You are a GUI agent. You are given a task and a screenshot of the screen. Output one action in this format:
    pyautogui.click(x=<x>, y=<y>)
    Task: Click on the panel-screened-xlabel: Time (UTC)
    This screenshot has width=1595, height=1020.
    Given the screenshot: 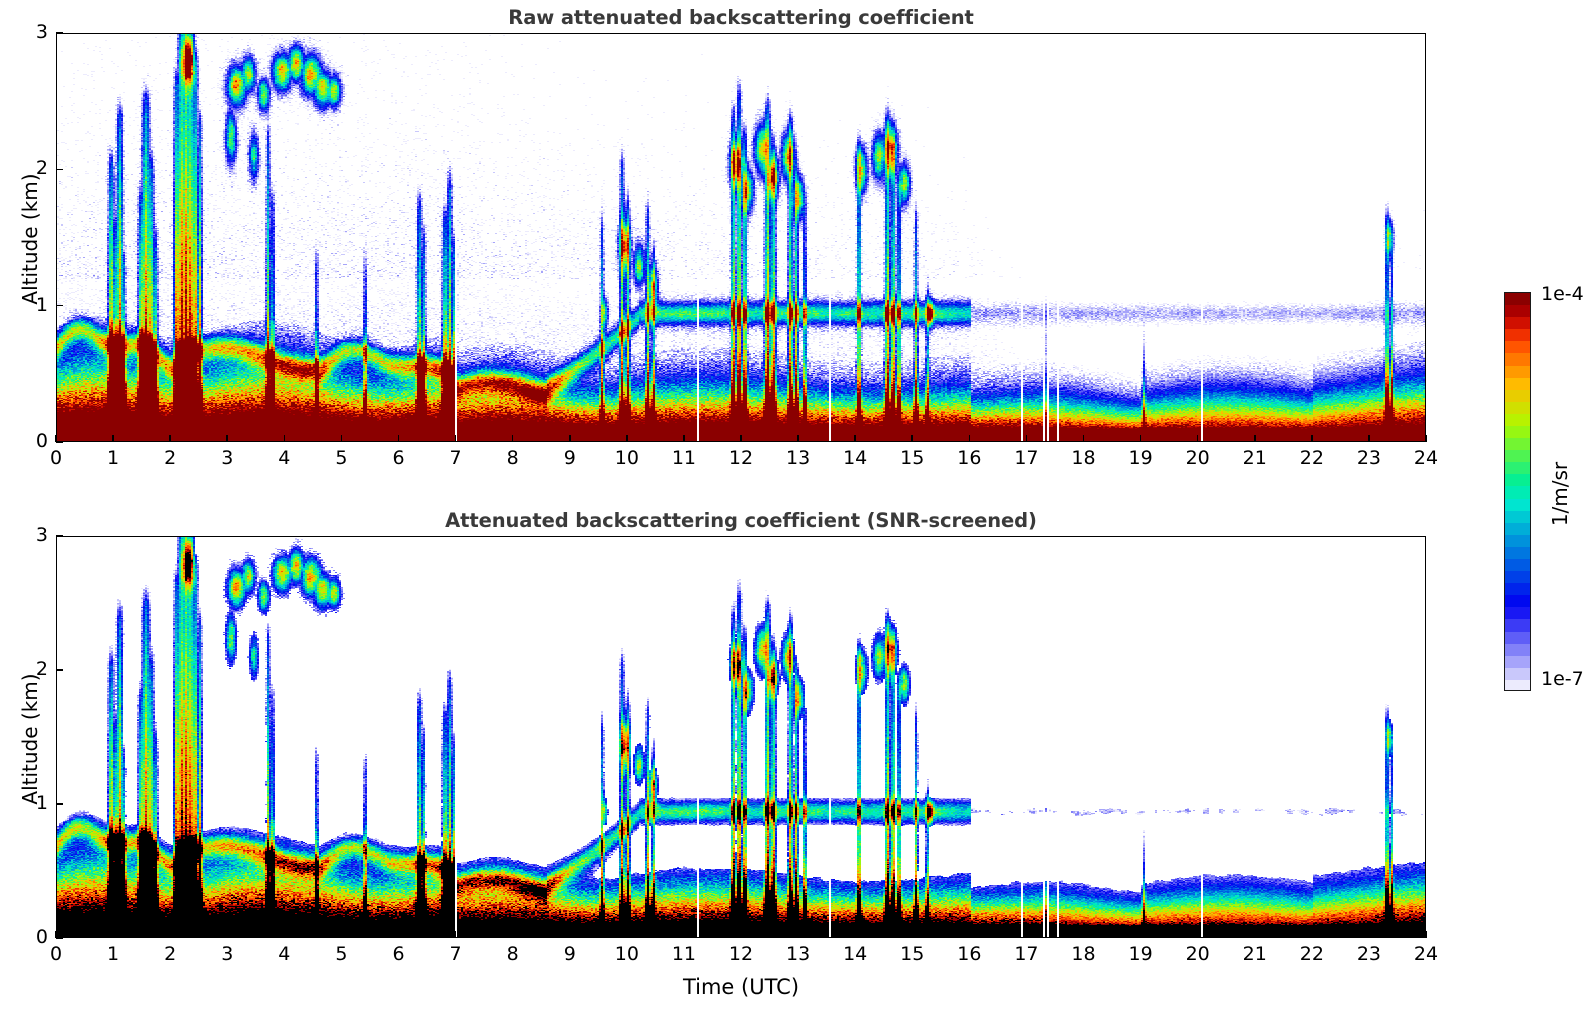 What is the action you would take?
    pyautogui.click(x=741, y=987)
    